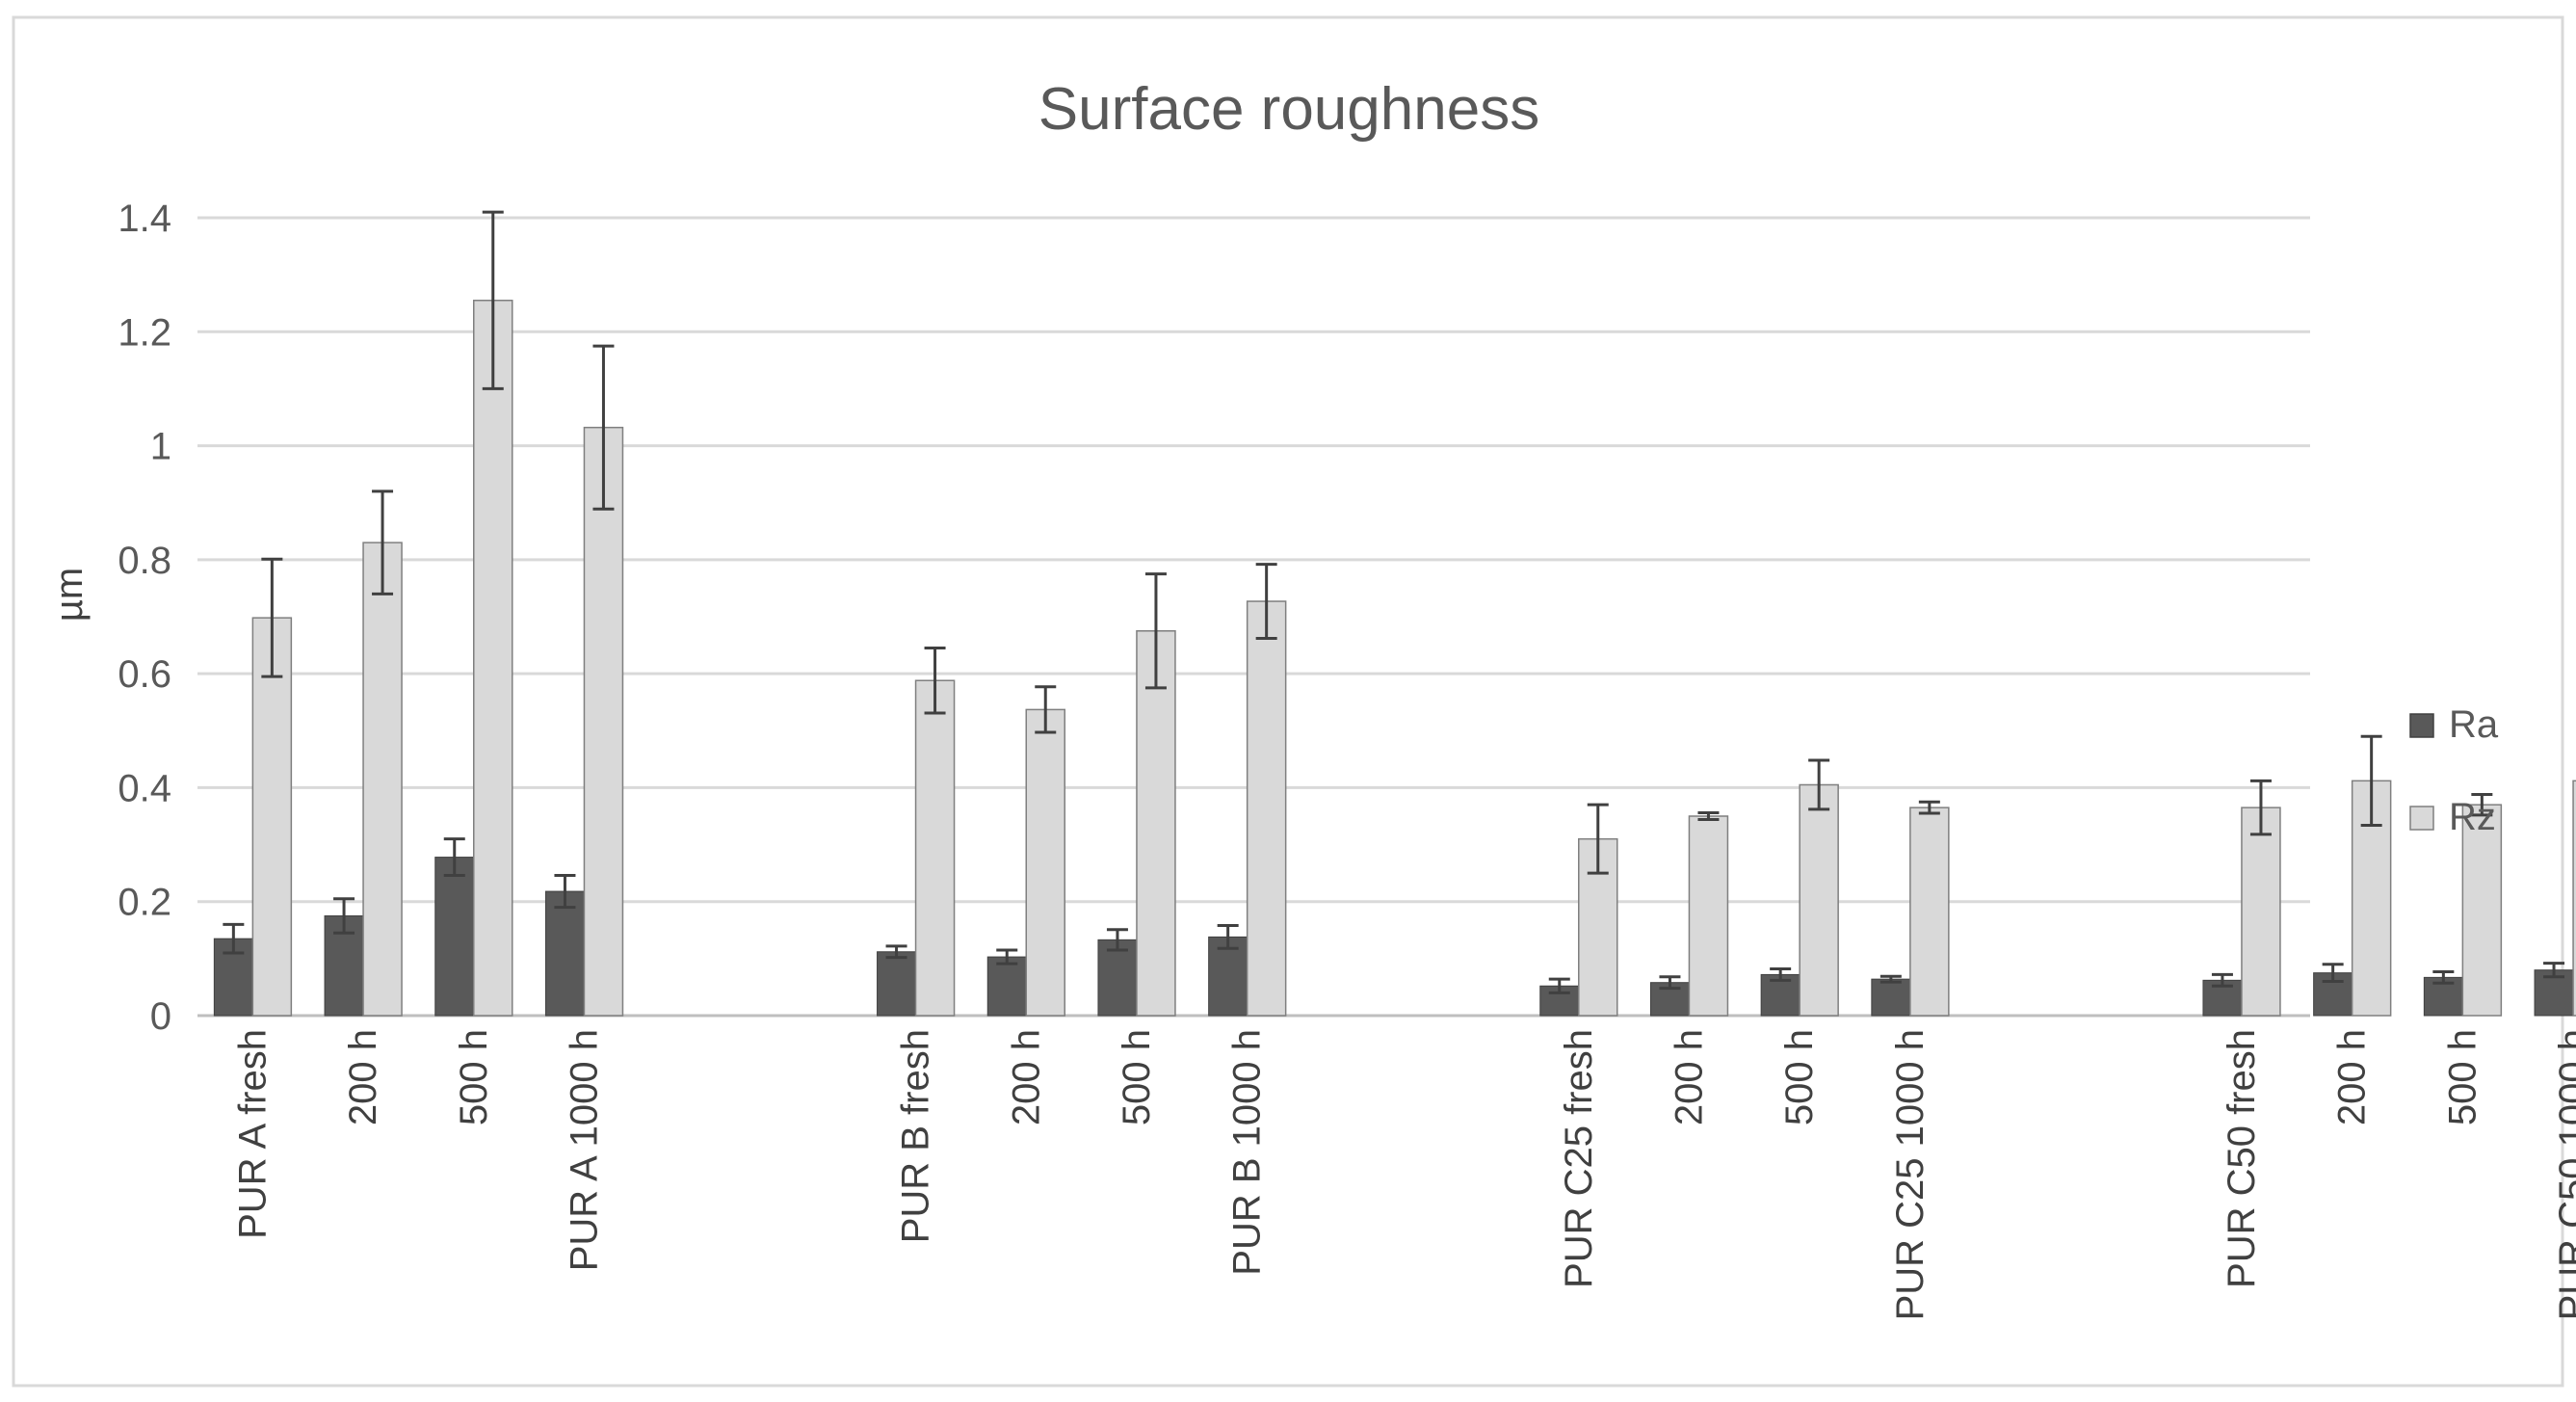 This screenshot has height=1402, width=2576. What do you see at coordinates (160, 447) in the screenshot?
I see `y-tick-label: 1` at bounding box center [160, 447].